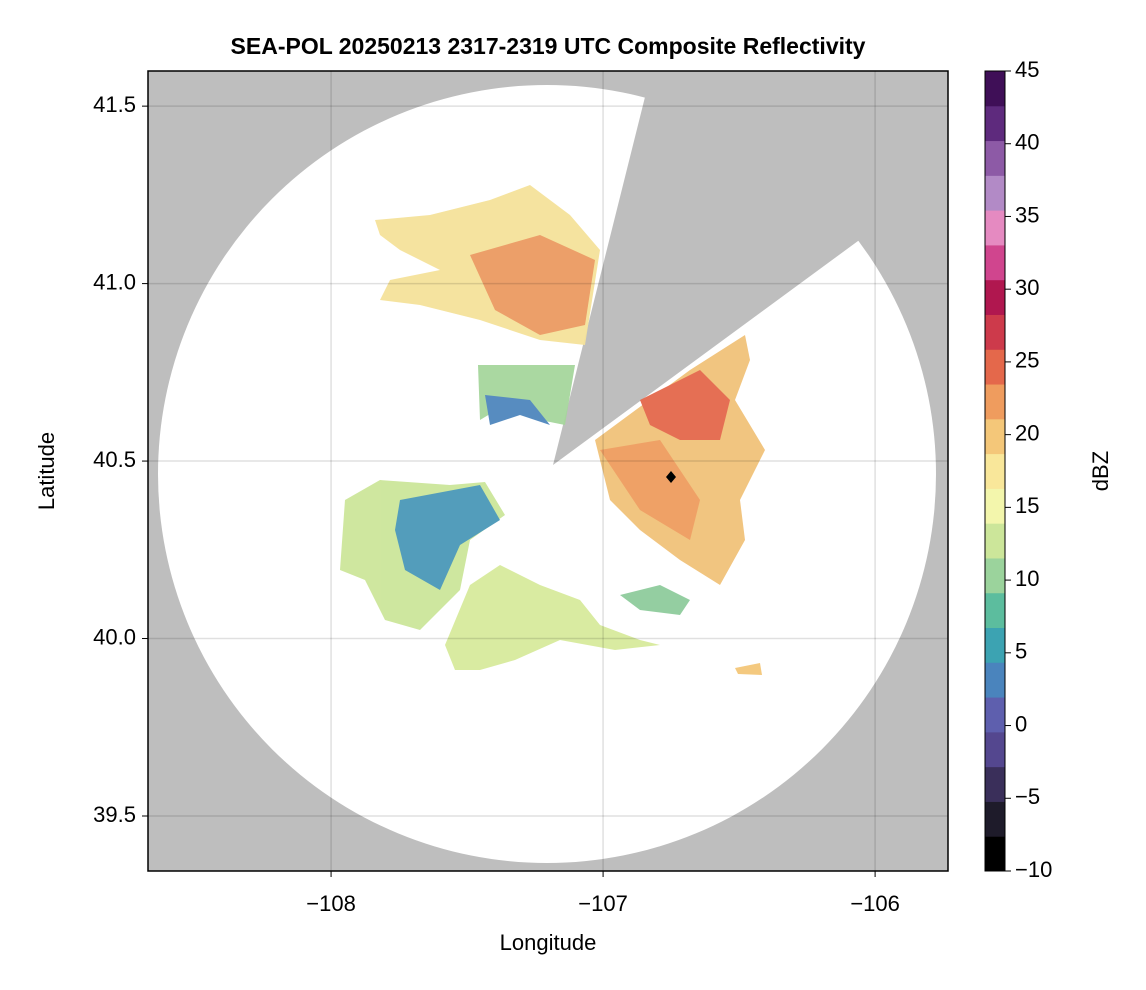 This screenshot has width=1146, height=990. Describe the element at coordinates (1027, 214) in the screenshot. I see `colorbar-tick-label: 35` at that location.